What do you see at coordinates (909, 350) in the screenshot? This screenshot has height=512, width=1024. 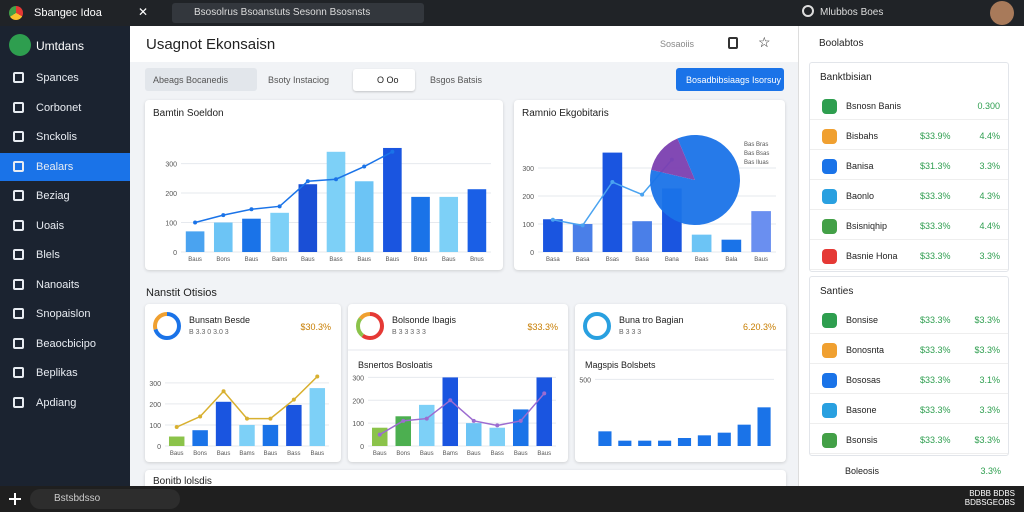 I see `list-row: Bonosnta $33.3% $3.3%` at bounding box center [909, 350].